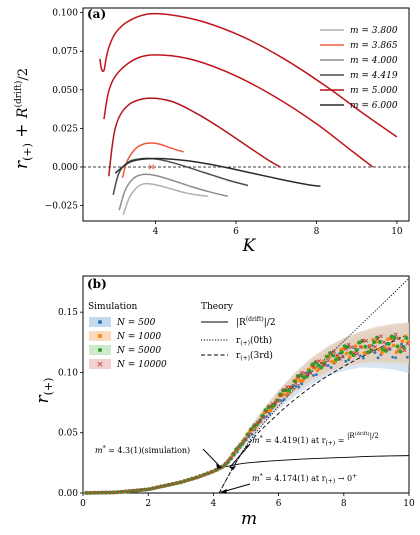 The width and height of the screenshot is (420, 535). Describe the element at coordinates (374, 61) in the screenshot. I see `legend-label: m = 4.000` at that location.